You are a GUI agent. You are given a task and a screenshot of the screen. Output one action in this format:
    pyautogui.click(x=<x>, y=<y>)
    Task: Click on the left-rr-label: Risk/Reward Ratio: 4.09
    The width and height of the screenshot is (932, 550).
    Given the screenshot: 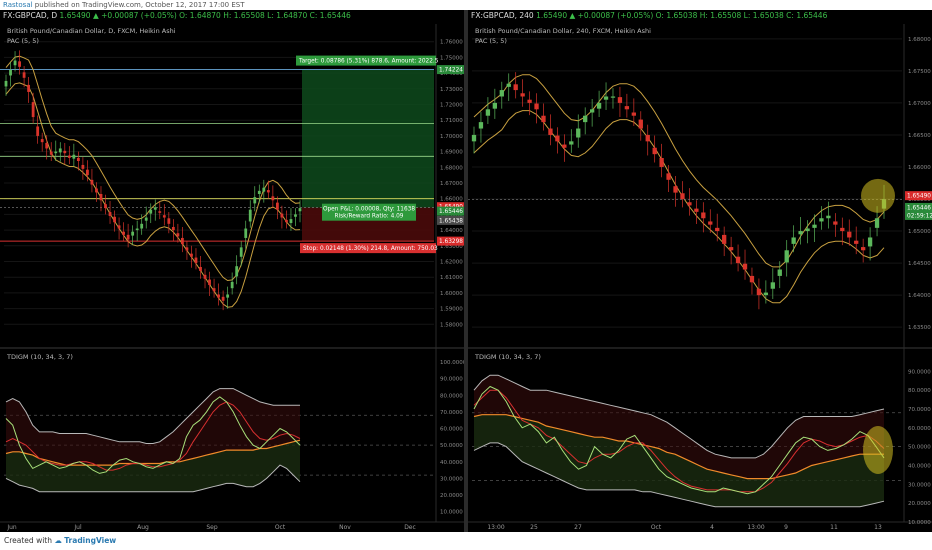 What is the action you would take?
    pyautogui.click(x=369, y=217)
    